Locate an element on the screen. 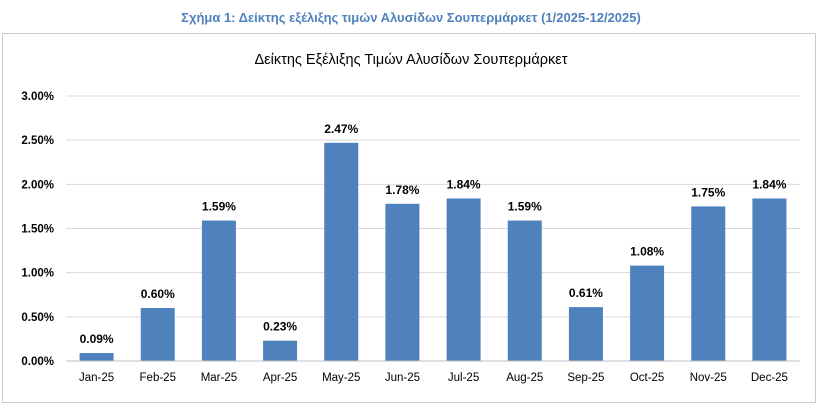  x-tick-label: Oct-25 is located at coordinates (647, 378).